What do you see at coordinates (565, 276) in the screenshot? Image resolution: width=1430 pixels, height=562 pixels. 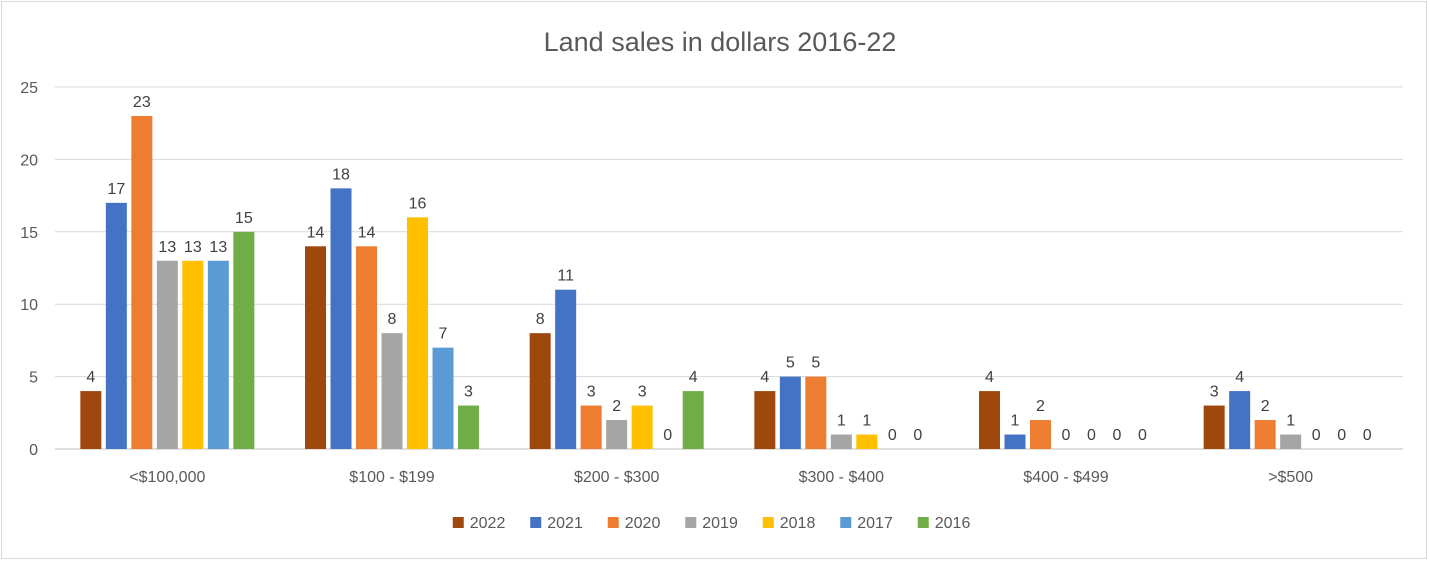 I see `data-label: 11` at bounding box center [565, 276].